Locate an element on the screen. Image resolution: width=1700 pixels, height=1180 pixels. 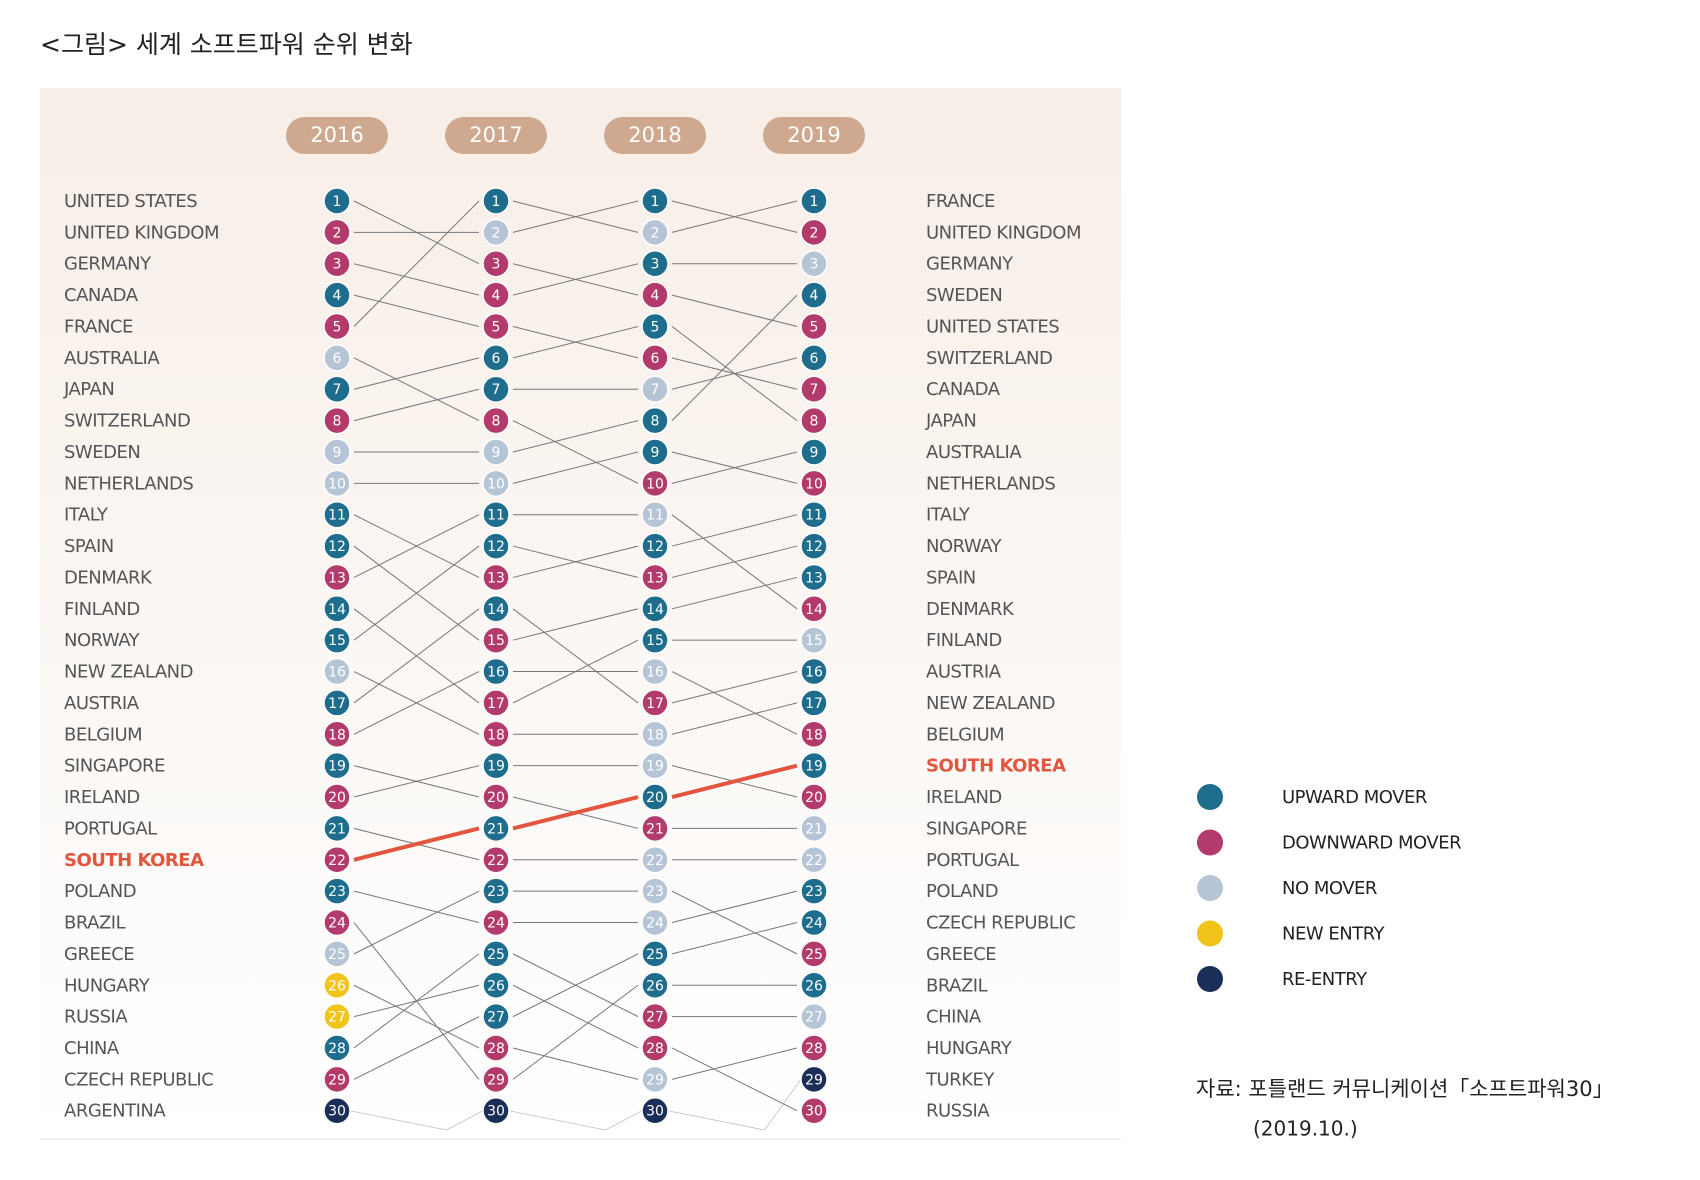
left-country-label: SWITZERLAND is located at coordinates (127, 421).